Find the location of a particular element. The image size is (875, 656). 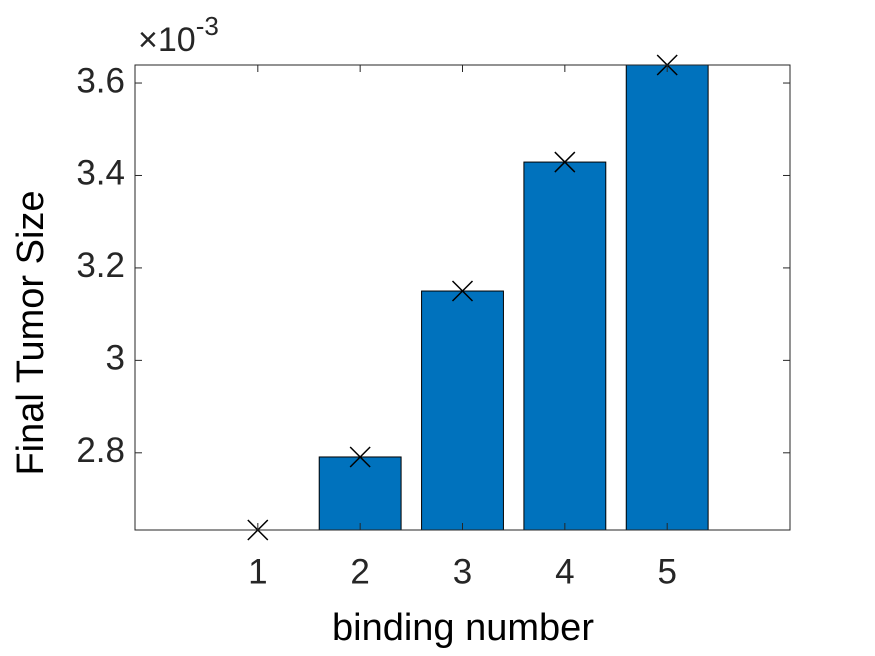

x-tick-label: 5 is located at coordinates (666, 571).